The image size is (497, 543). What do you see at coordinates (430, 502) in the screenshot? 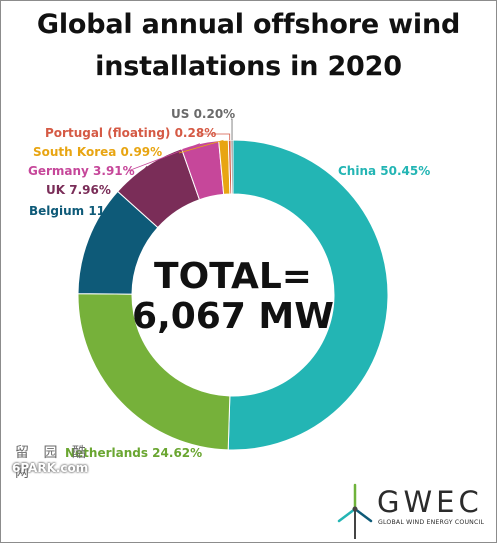
I see `gwec-wordmark: GWEC` at bounding box center [430, 502].